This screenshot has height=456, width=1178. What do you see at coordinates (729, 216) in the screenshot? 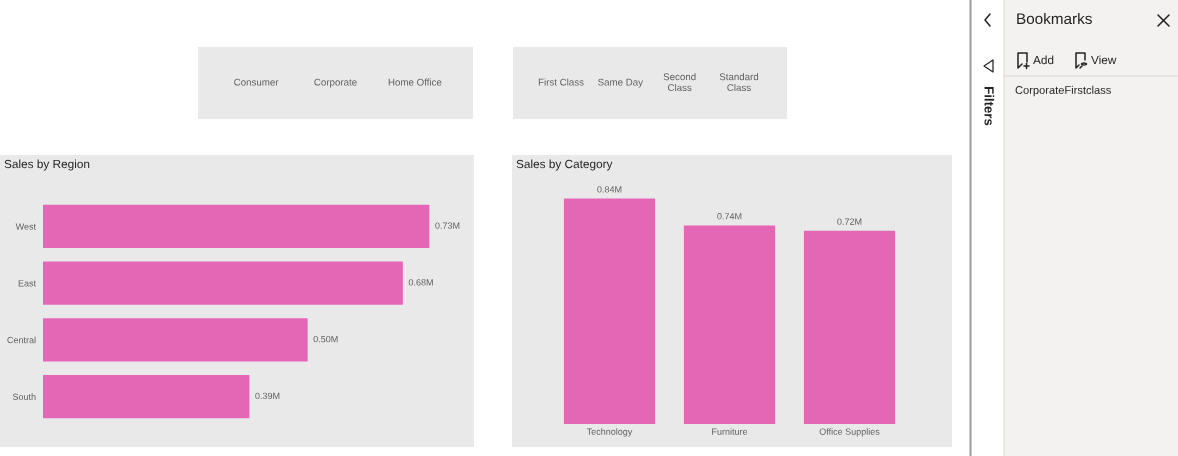
I see `data-label: 0.74M` at bounding box center [729, 216].